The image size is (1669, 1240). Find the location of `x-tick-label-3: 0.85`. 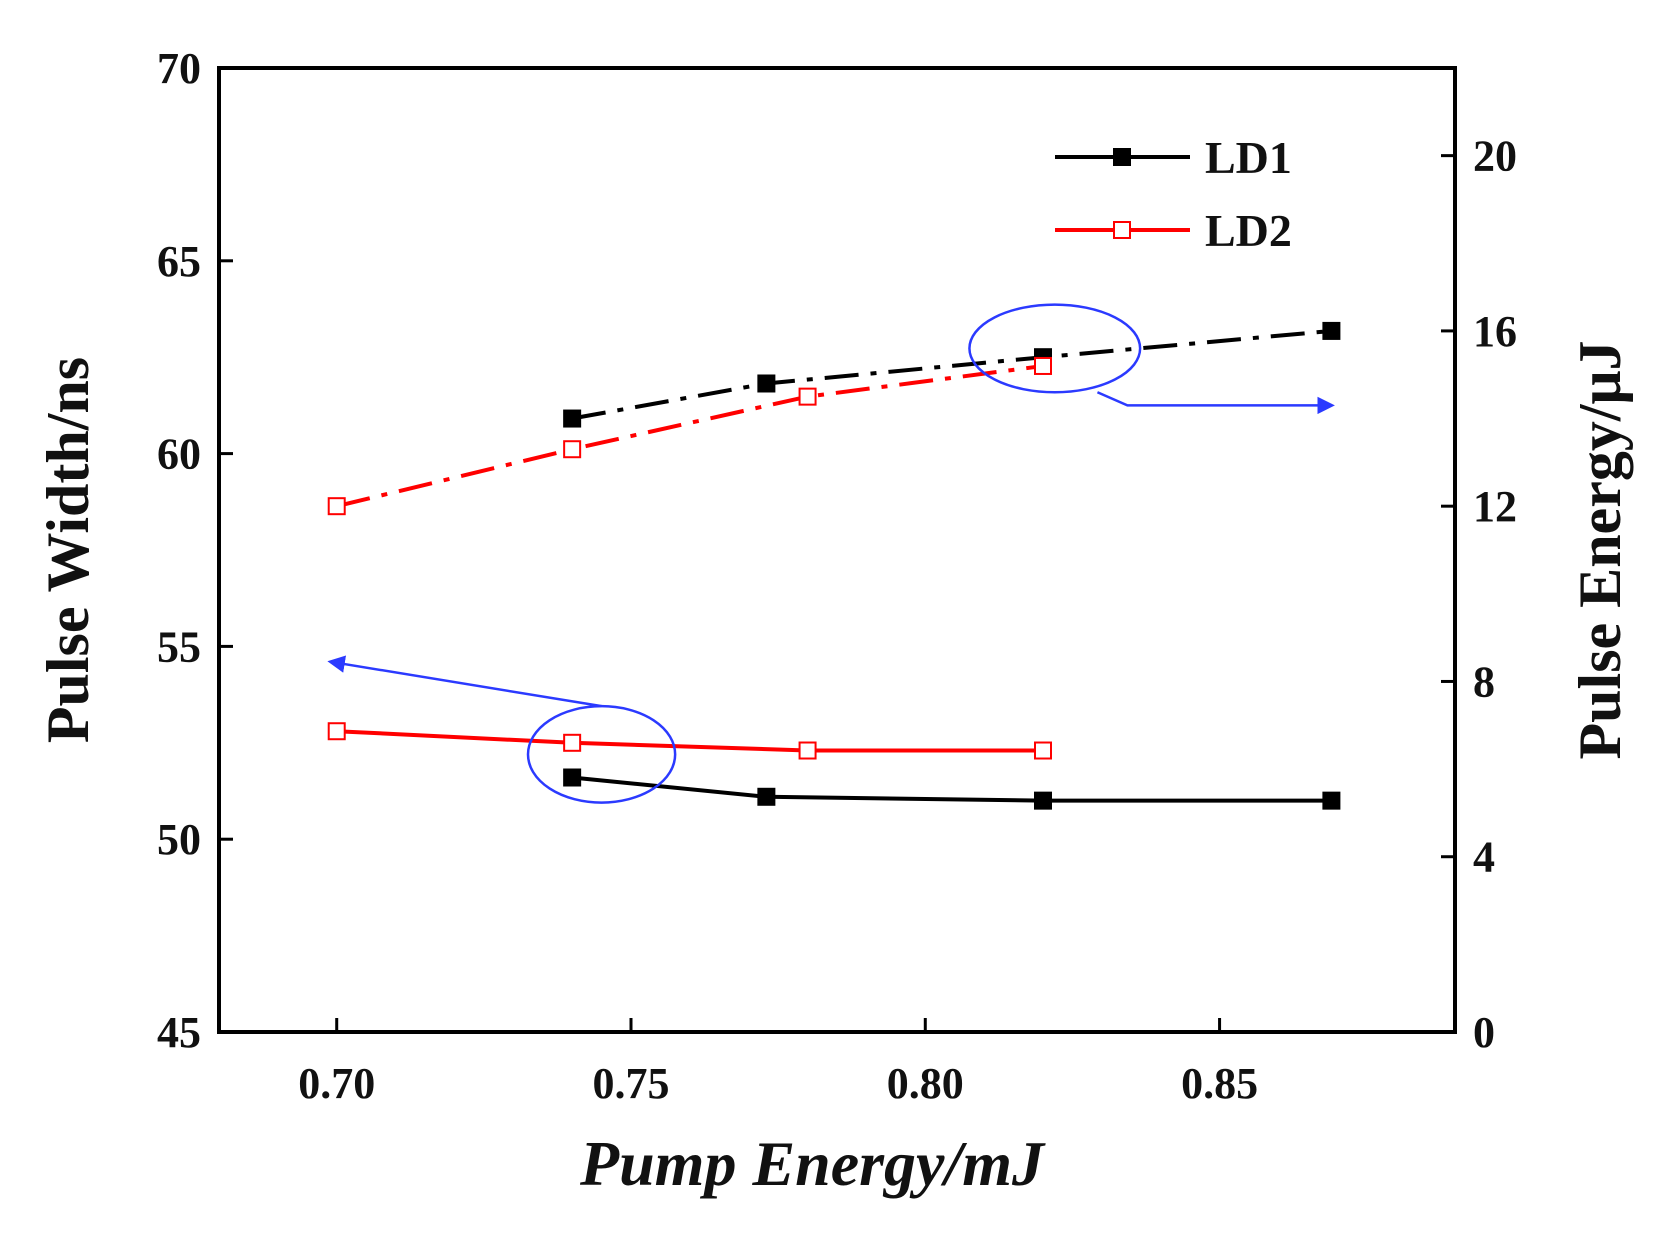

x-tick-label-3: 0.85 is located at coordinates (1219, 1083).